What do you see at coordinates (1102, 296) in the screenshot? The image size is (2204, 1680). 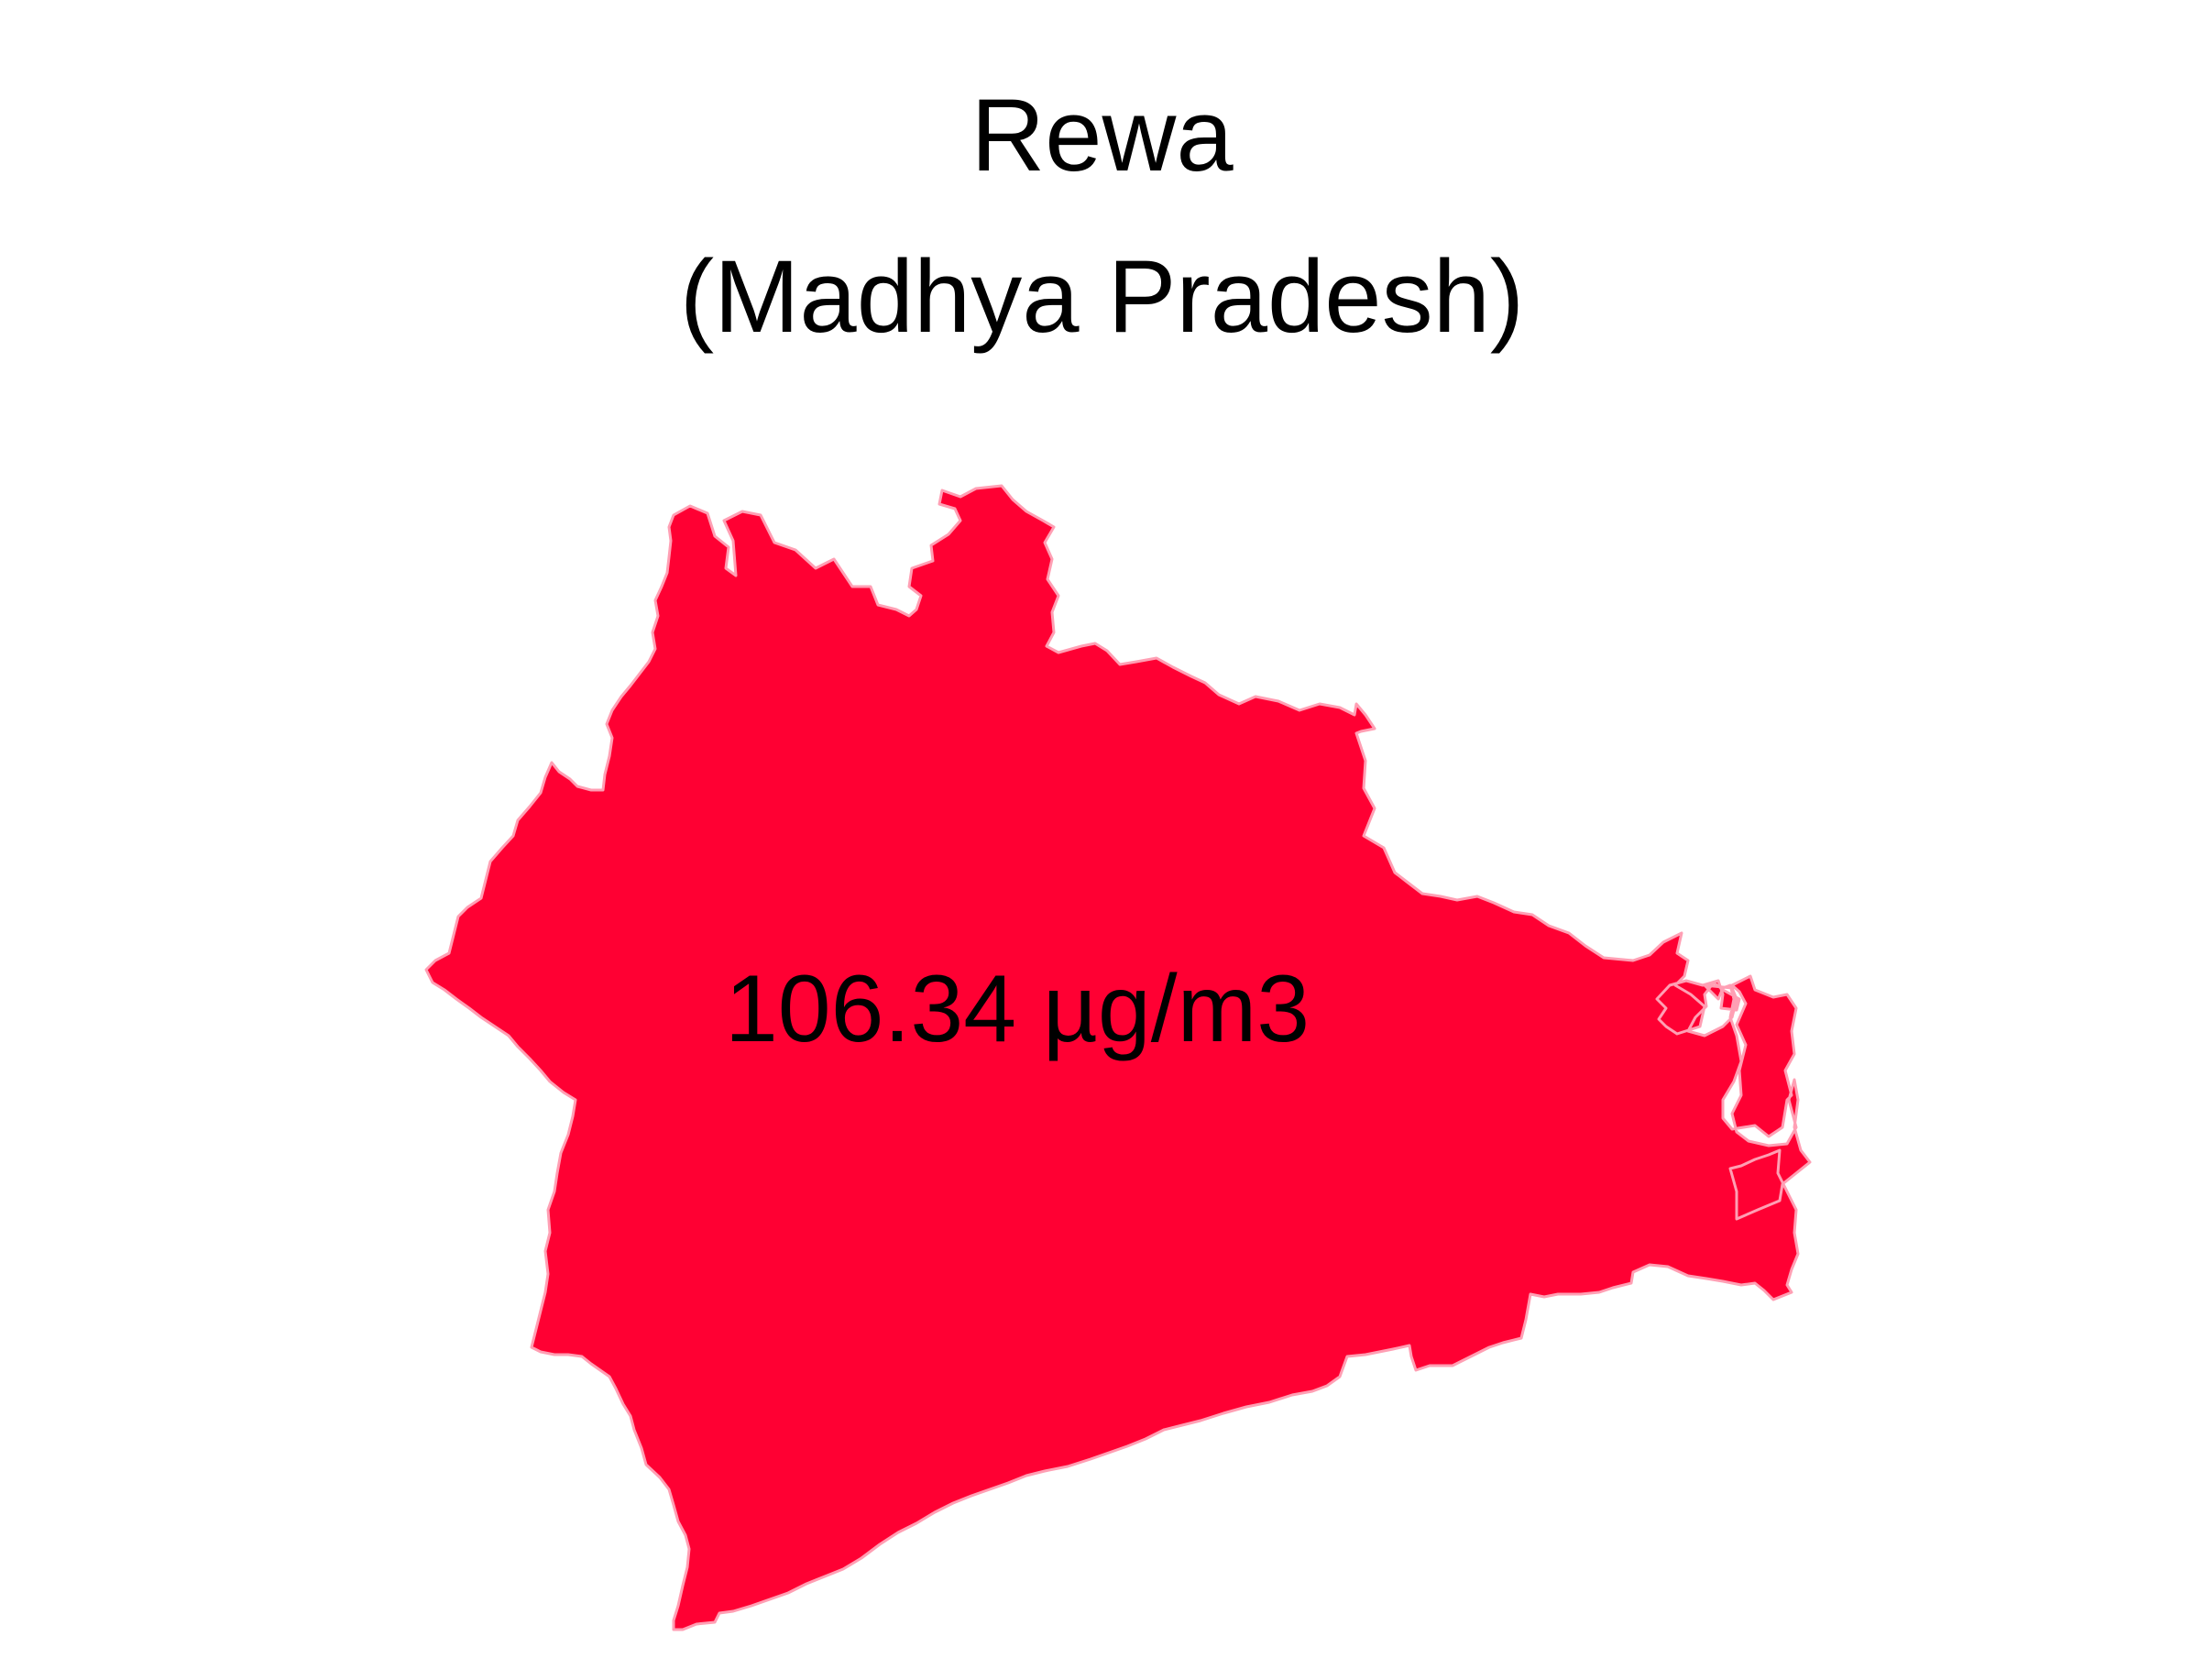 I see `map-subtitle: (Madhya Pradesh)` at bounding box center [1102, 296].